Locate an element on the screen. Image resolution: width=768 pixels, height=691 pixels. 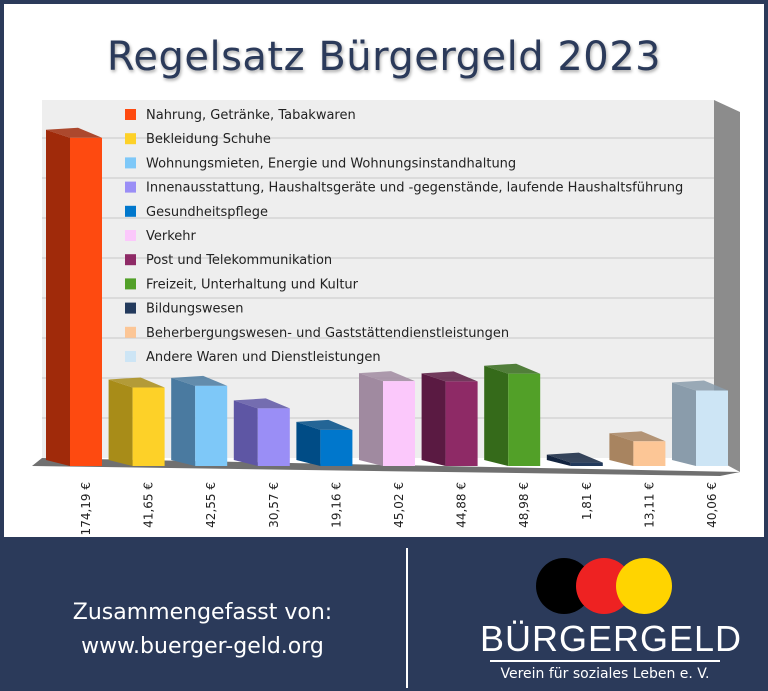
legend-entry: Nahrung, Getränke, Tabakwaren is located at coordinates (251, 115).